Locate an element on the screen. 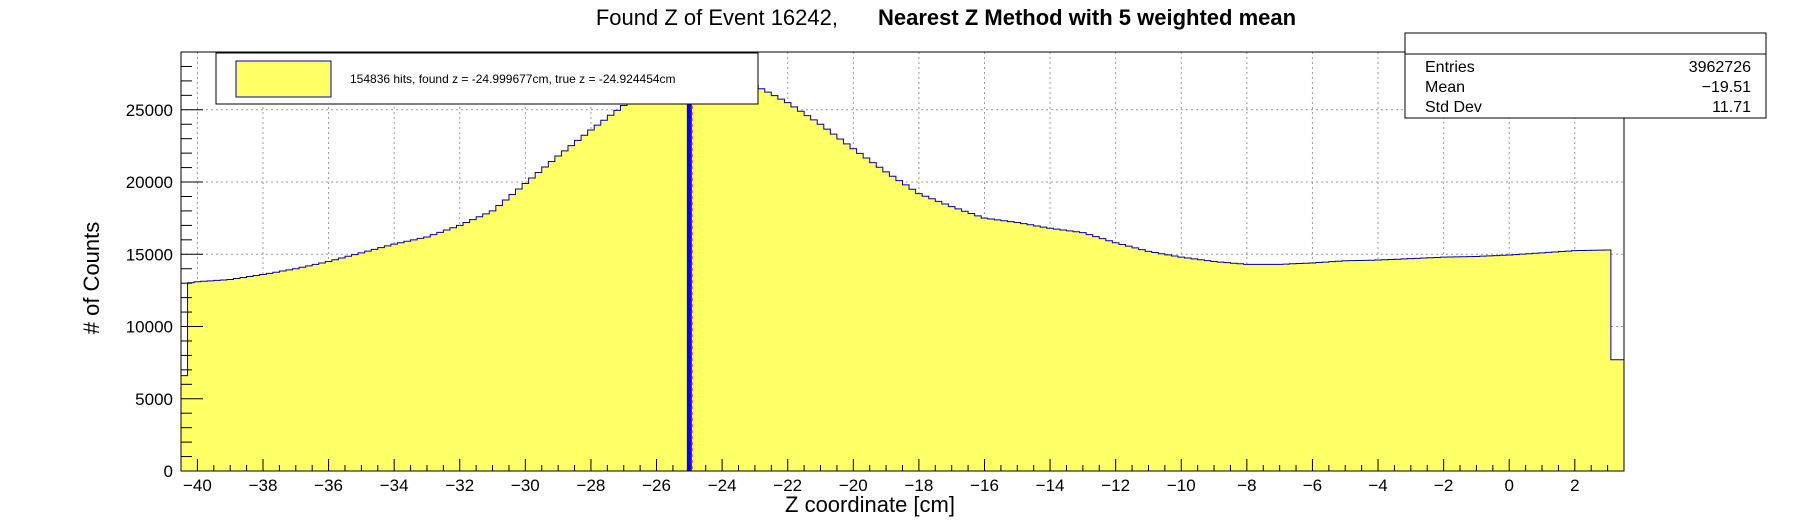 The width and height of the screenshot is (1796, 522). x-tick-label: −24 is located at coordinates (722, 485).